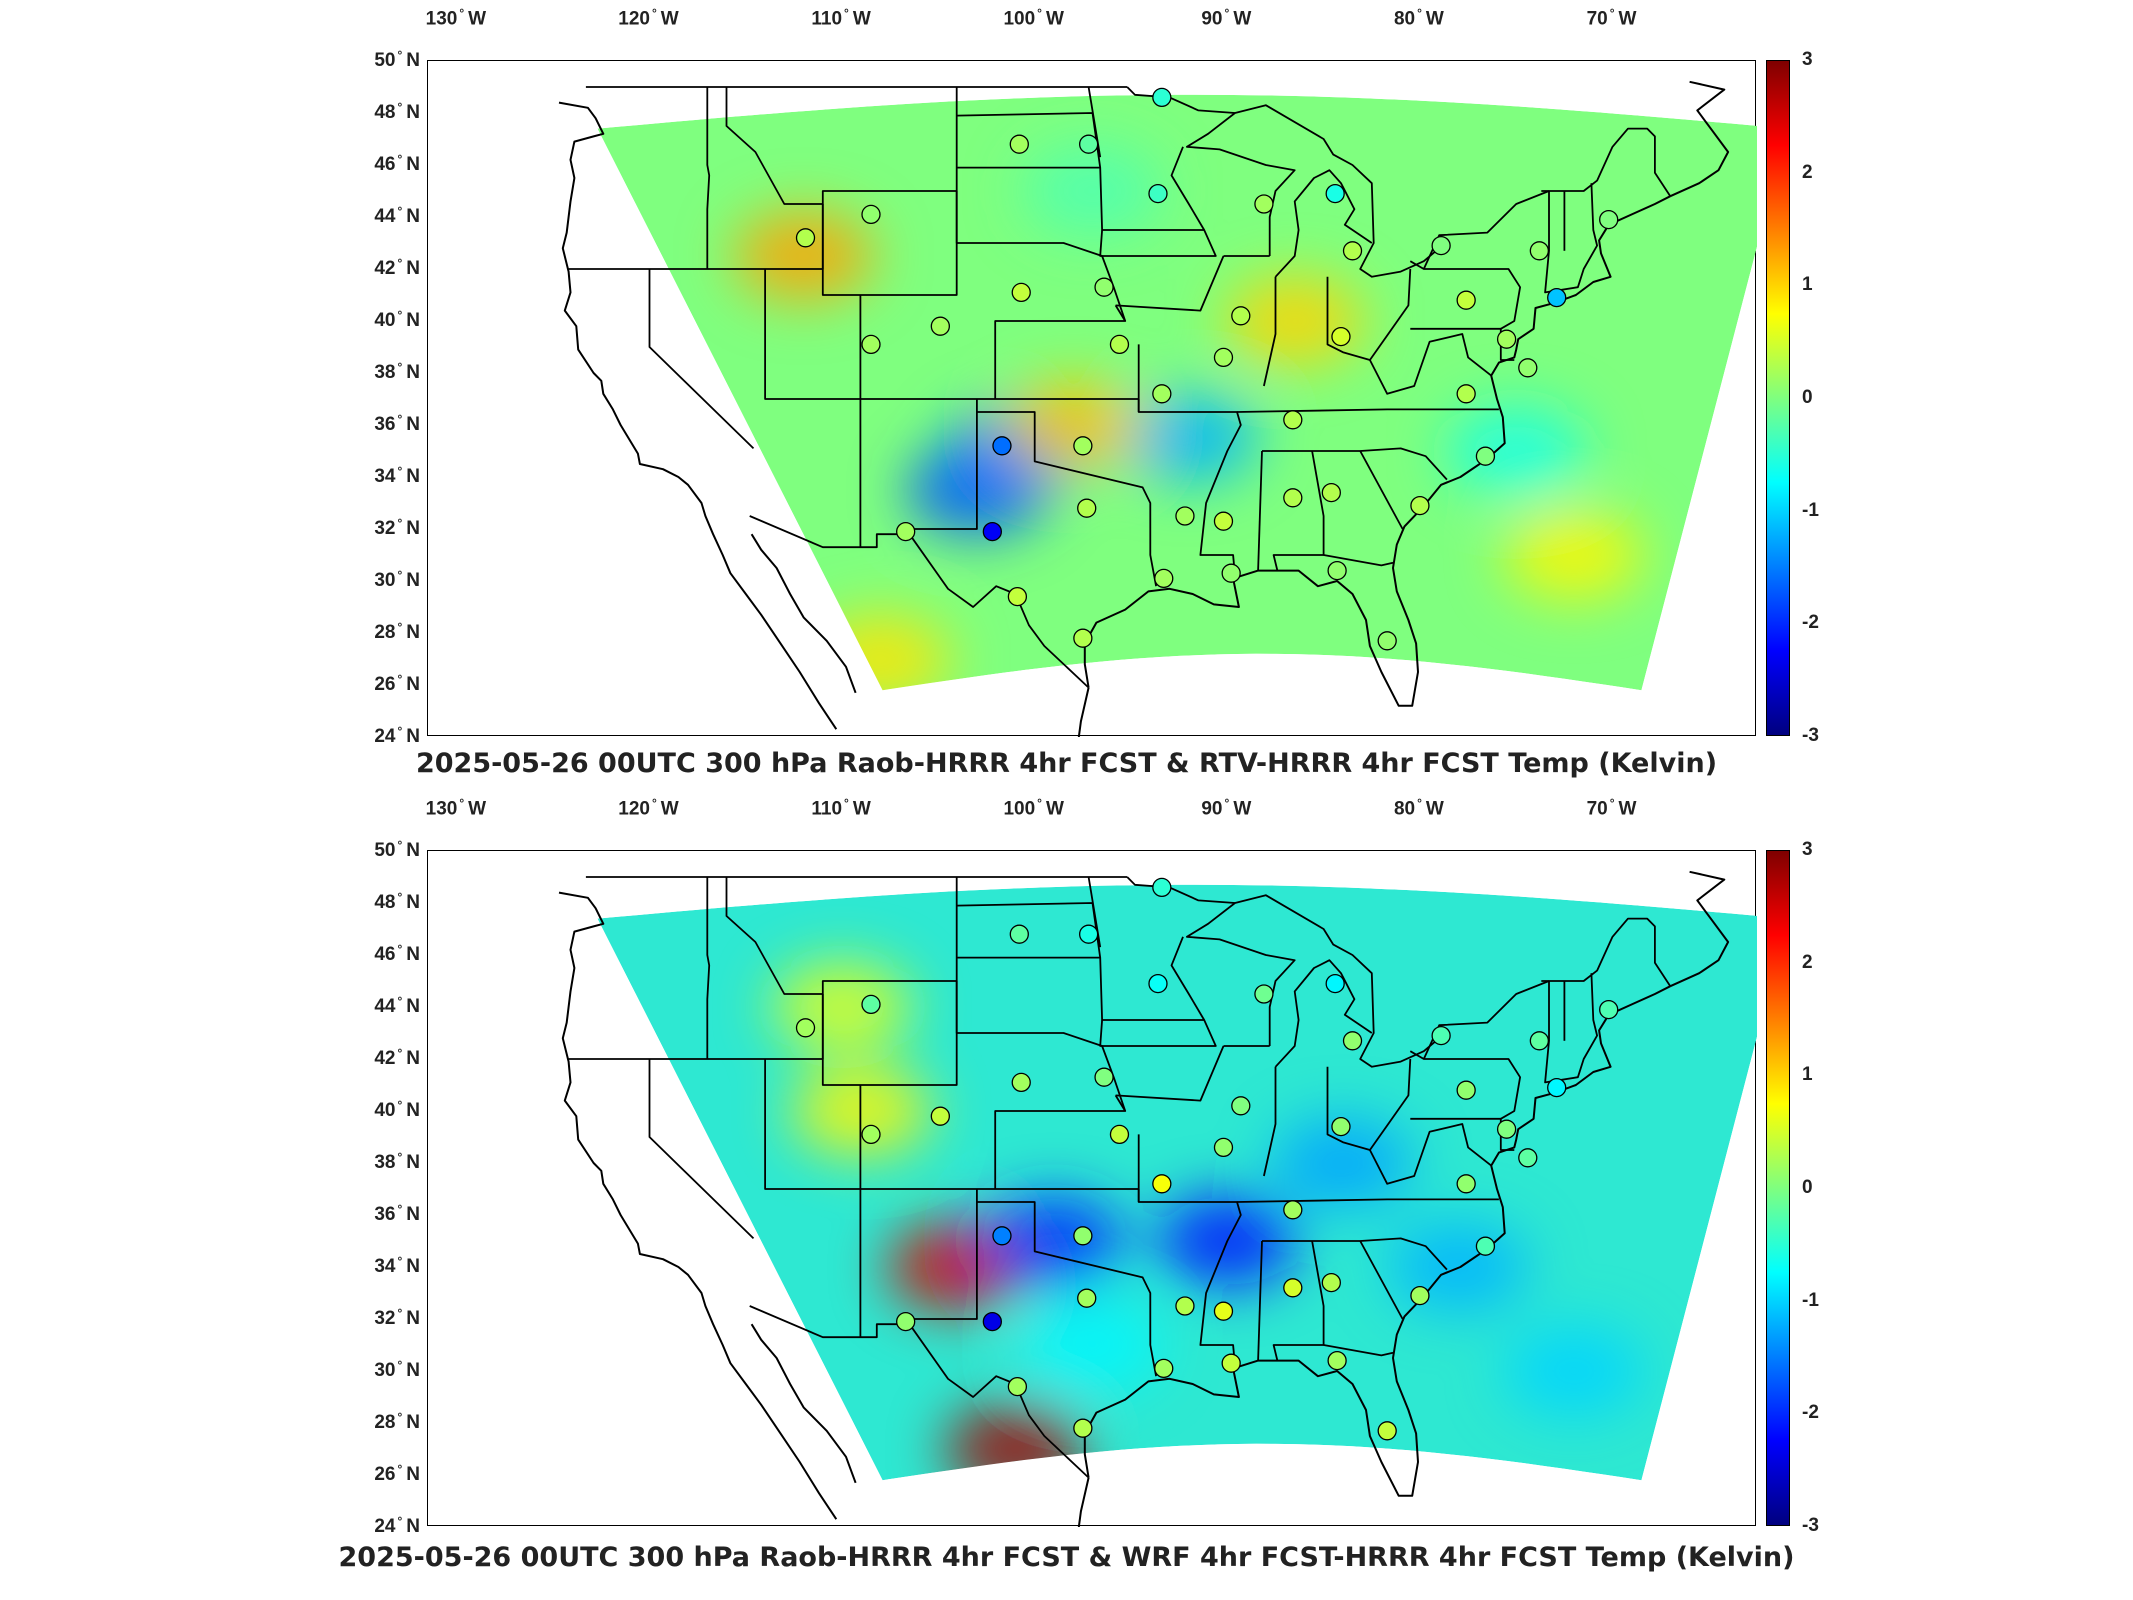 Image resolution: width=2133 pixels, height=1600 pixels. Describe the element at coordinates (1807, 849) in the screenshot. I see `colorbar-tick-label: 3` at that location.